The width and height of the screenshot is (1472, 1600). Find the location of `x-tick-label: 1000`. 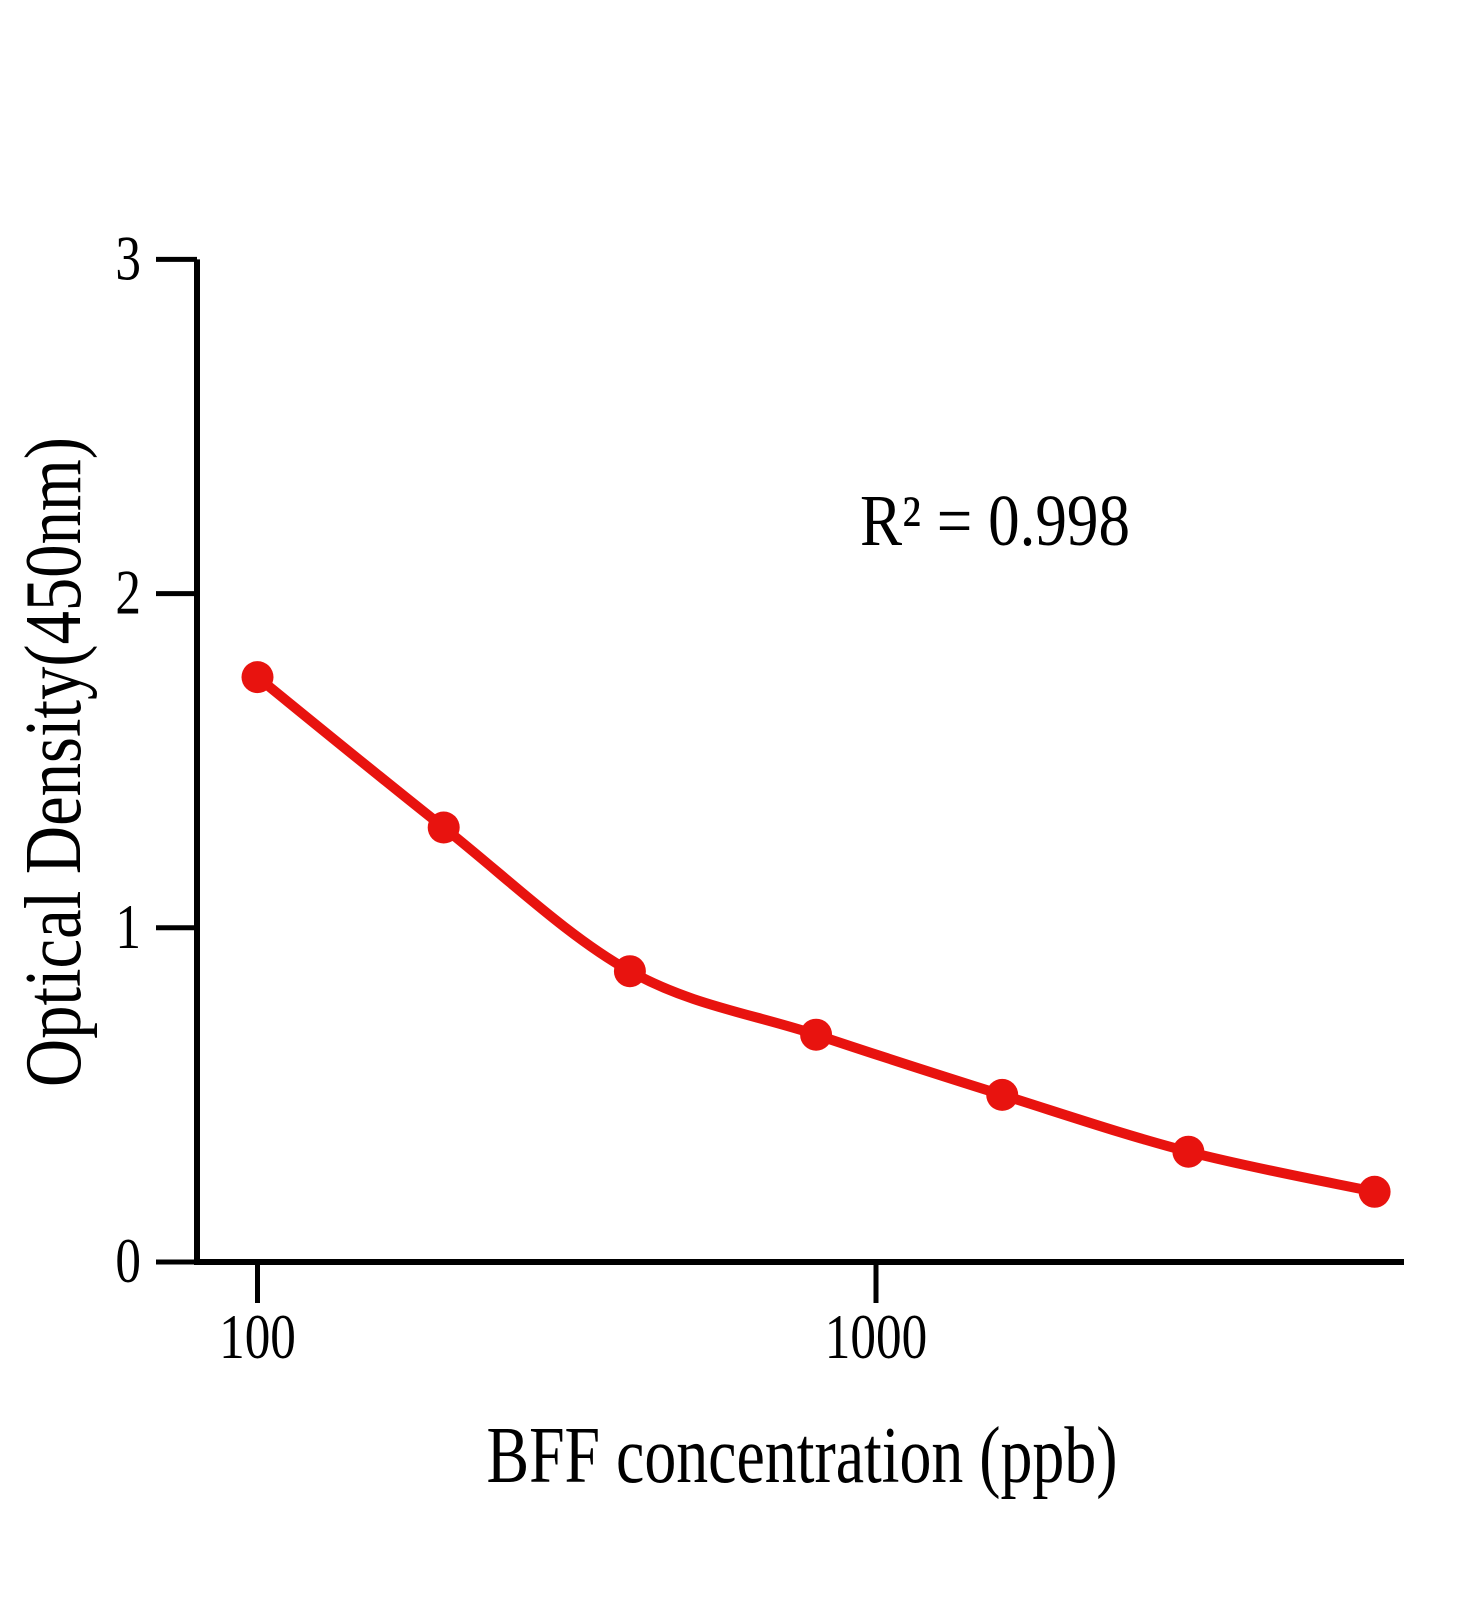

x-tick-label: 1000 is located at coordinates (876, 1337).